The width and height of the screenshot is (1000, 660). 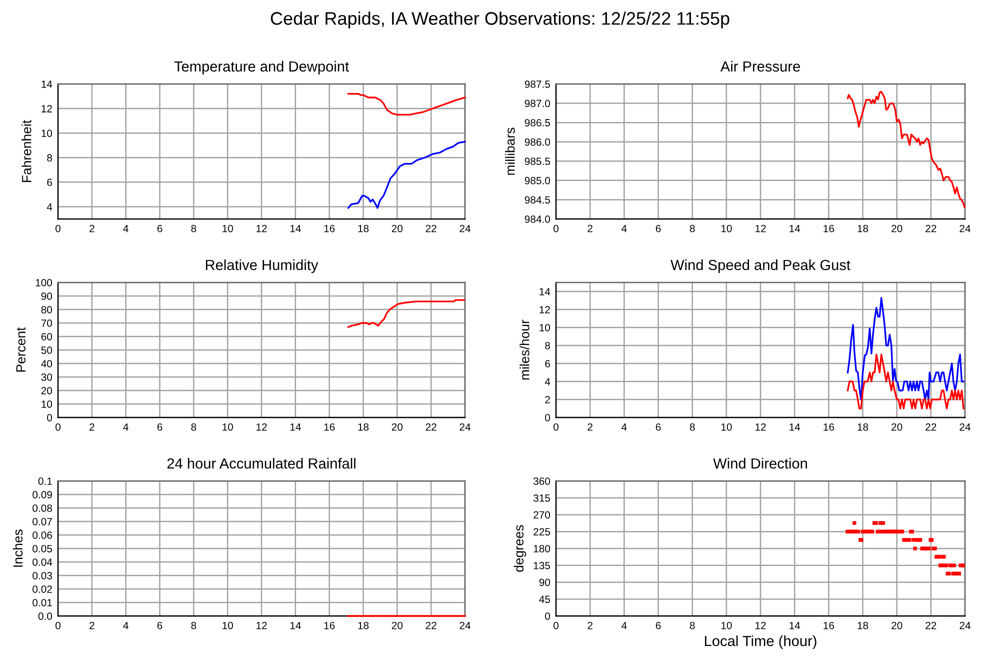 I want to click on y-tick-label: 135, so click(x=542, y=566).